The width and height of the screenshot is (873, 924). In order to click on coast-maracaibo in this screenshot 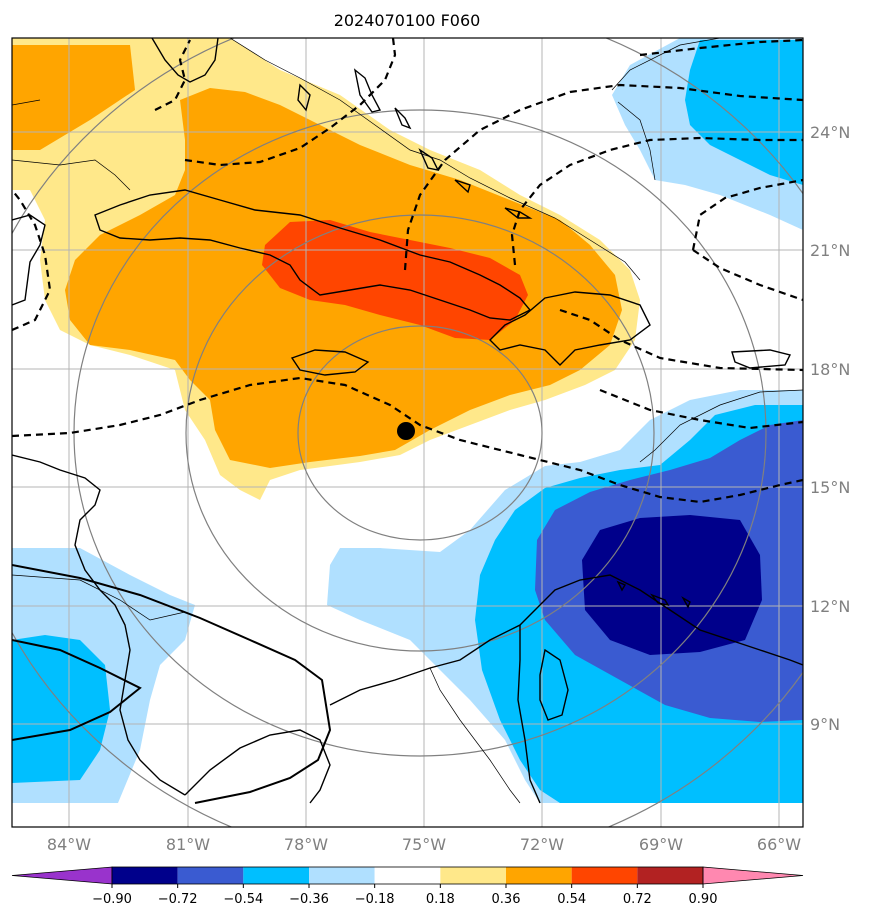, I will do `click(554, 684)`.